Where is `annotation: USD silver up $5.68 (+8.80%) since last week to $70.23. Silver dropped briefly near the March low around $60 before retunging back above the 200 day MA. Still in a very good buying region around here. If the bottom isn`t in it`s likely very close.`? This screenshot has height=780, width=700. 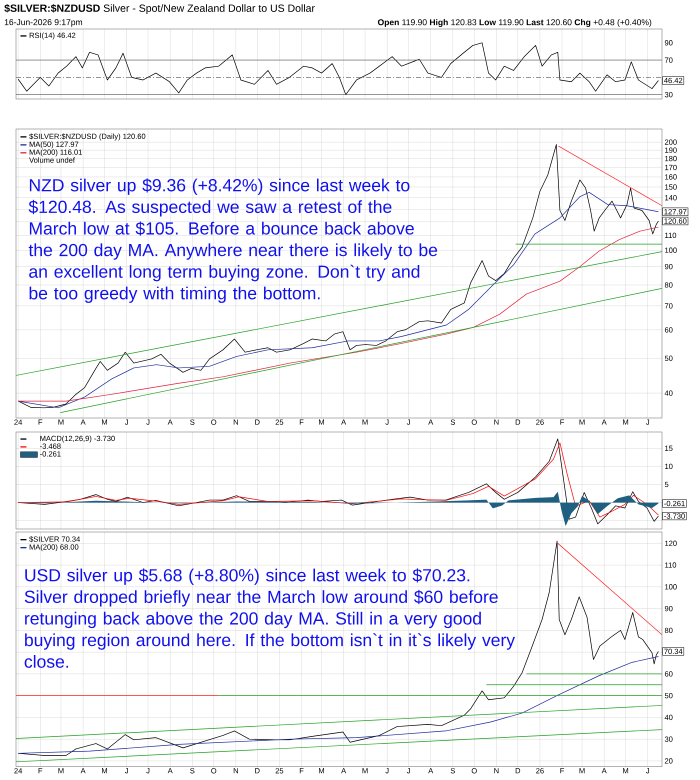 annotation: USD silver up $5.68 (+8.80%) since last week to $70.23. Silver dropped briefly near the March low around $60 before retunging back above the 200 day MA. Still in a very good buying region around here. If the bottom isn`t in it`s likely very close. is located at coordinates (270, 618).